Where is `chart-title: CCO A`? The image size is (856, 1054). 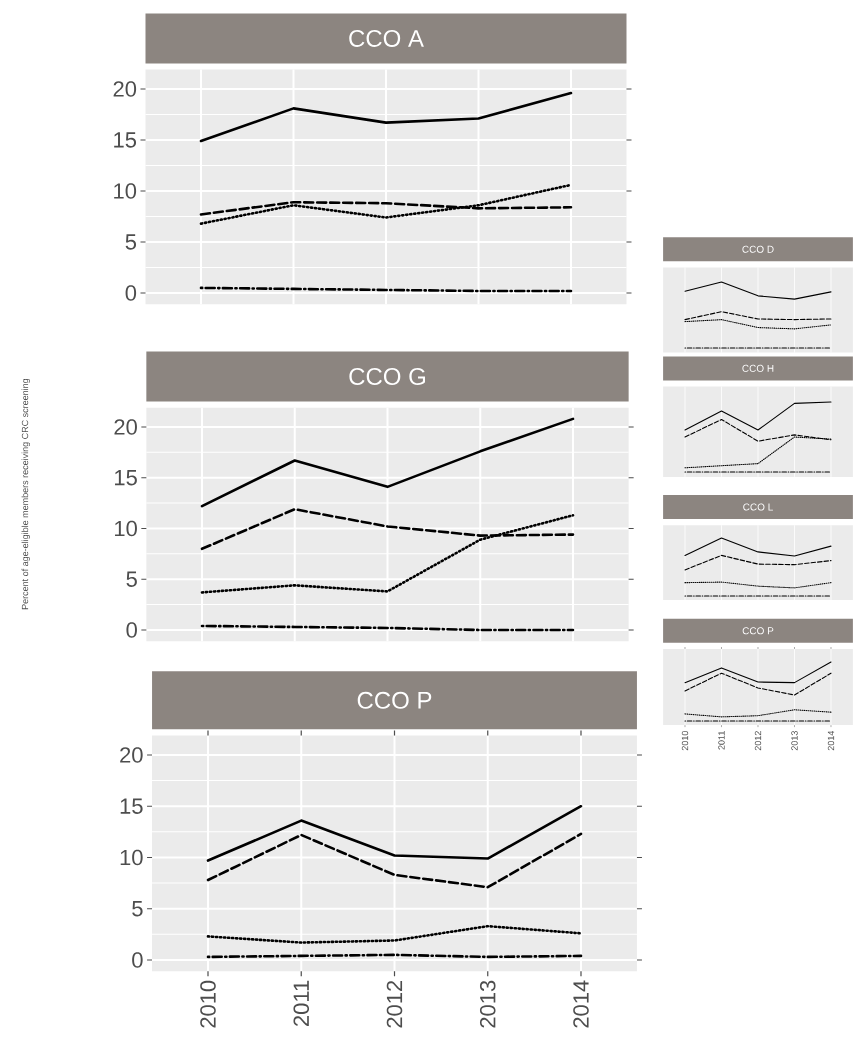 chart-title: CCO A is located at coordinates (386, 38).